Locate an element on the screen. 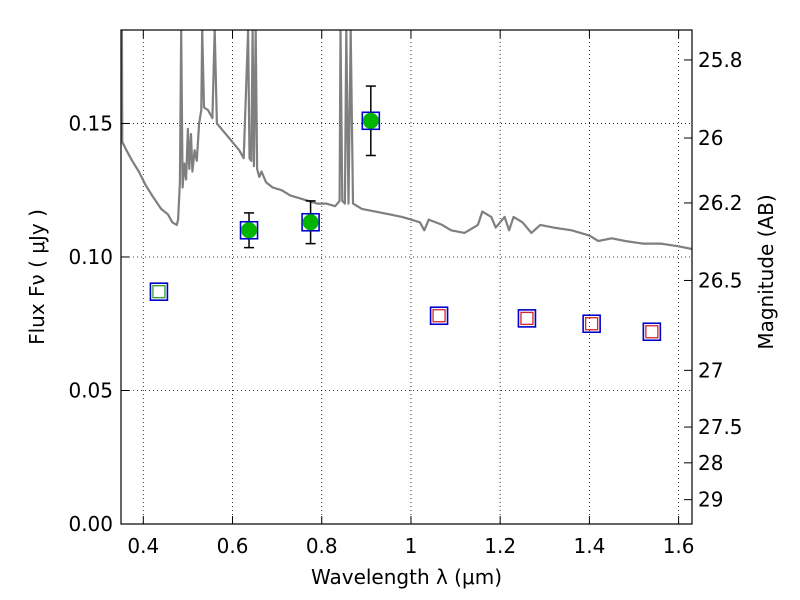 The height and width of the screenshot is (600, 800). x-tick-label-5: 1.4 is located at coordinates (589, 546).